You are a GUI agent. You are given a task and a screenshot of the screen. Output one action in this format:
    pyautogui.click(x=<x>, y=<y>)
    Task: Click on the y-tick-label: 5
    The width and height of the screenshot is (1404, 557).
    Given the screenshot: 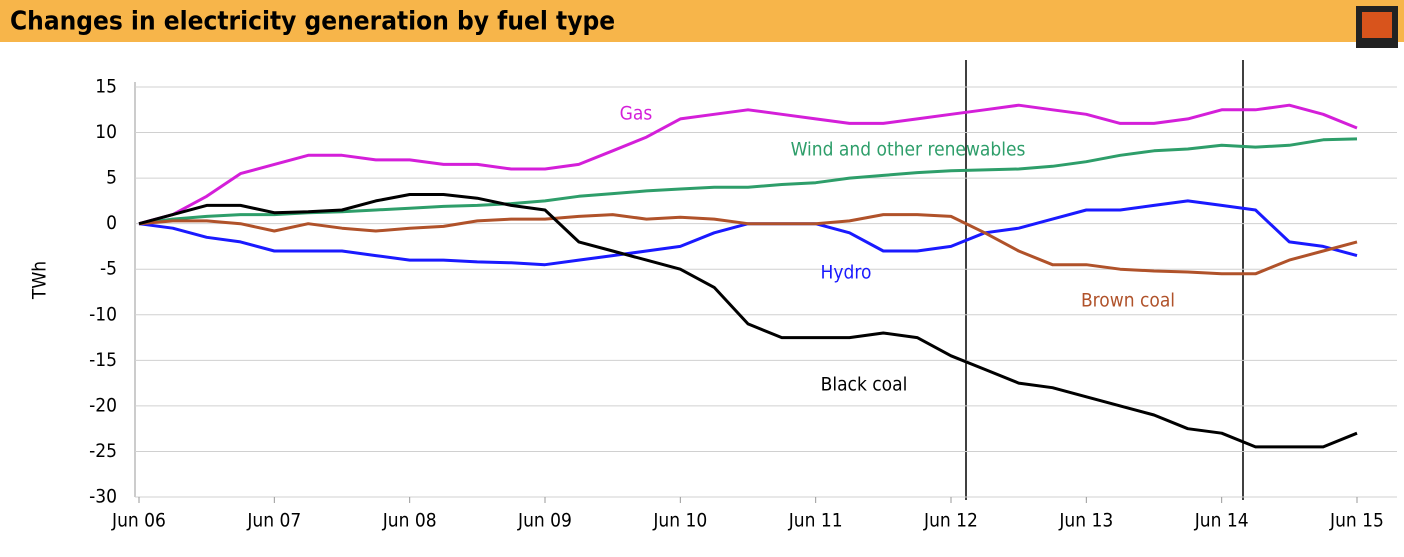 What is the action you would take?
    pyautogui.click(x=111, y=178)
    